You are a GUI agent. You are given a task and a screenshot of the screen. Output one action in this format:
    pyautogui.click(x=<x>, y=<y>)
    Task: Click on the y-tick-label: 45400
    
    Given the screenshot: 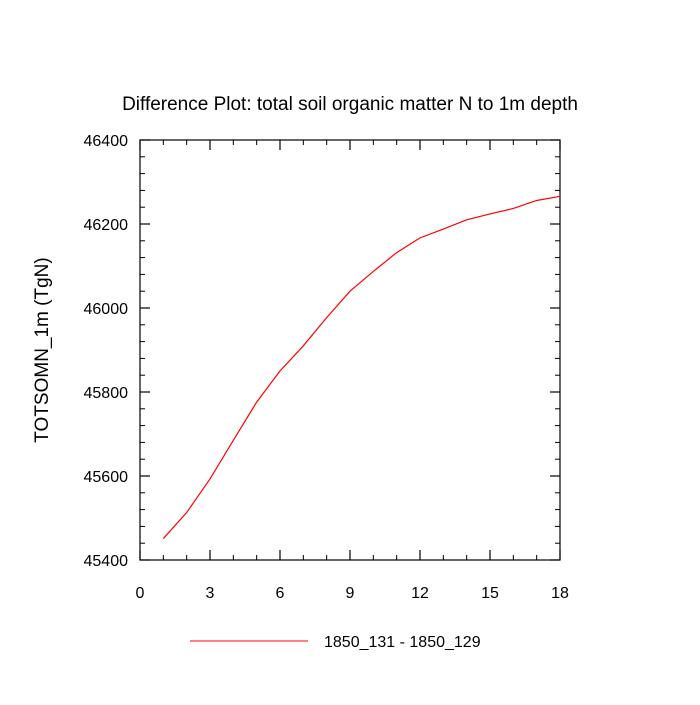 What is the action you would take?
    pyautogui.click(x=106, y=561)
    